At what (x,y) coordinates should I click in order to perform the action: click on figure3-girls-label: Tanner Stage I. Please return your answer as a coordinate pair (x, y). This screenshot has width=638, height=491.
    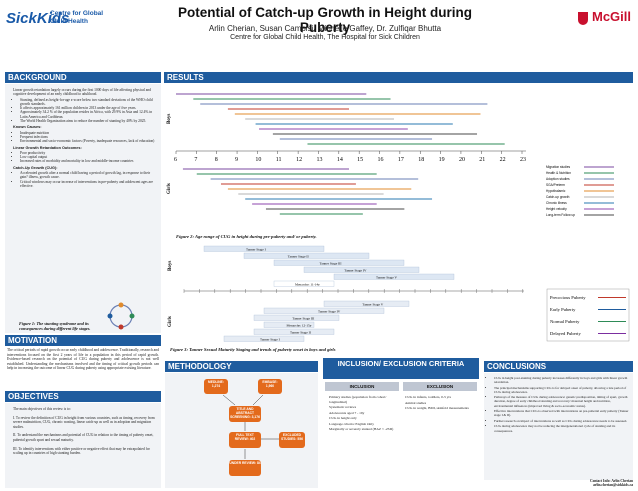
    Looking at the image, I should click on (270, 339).